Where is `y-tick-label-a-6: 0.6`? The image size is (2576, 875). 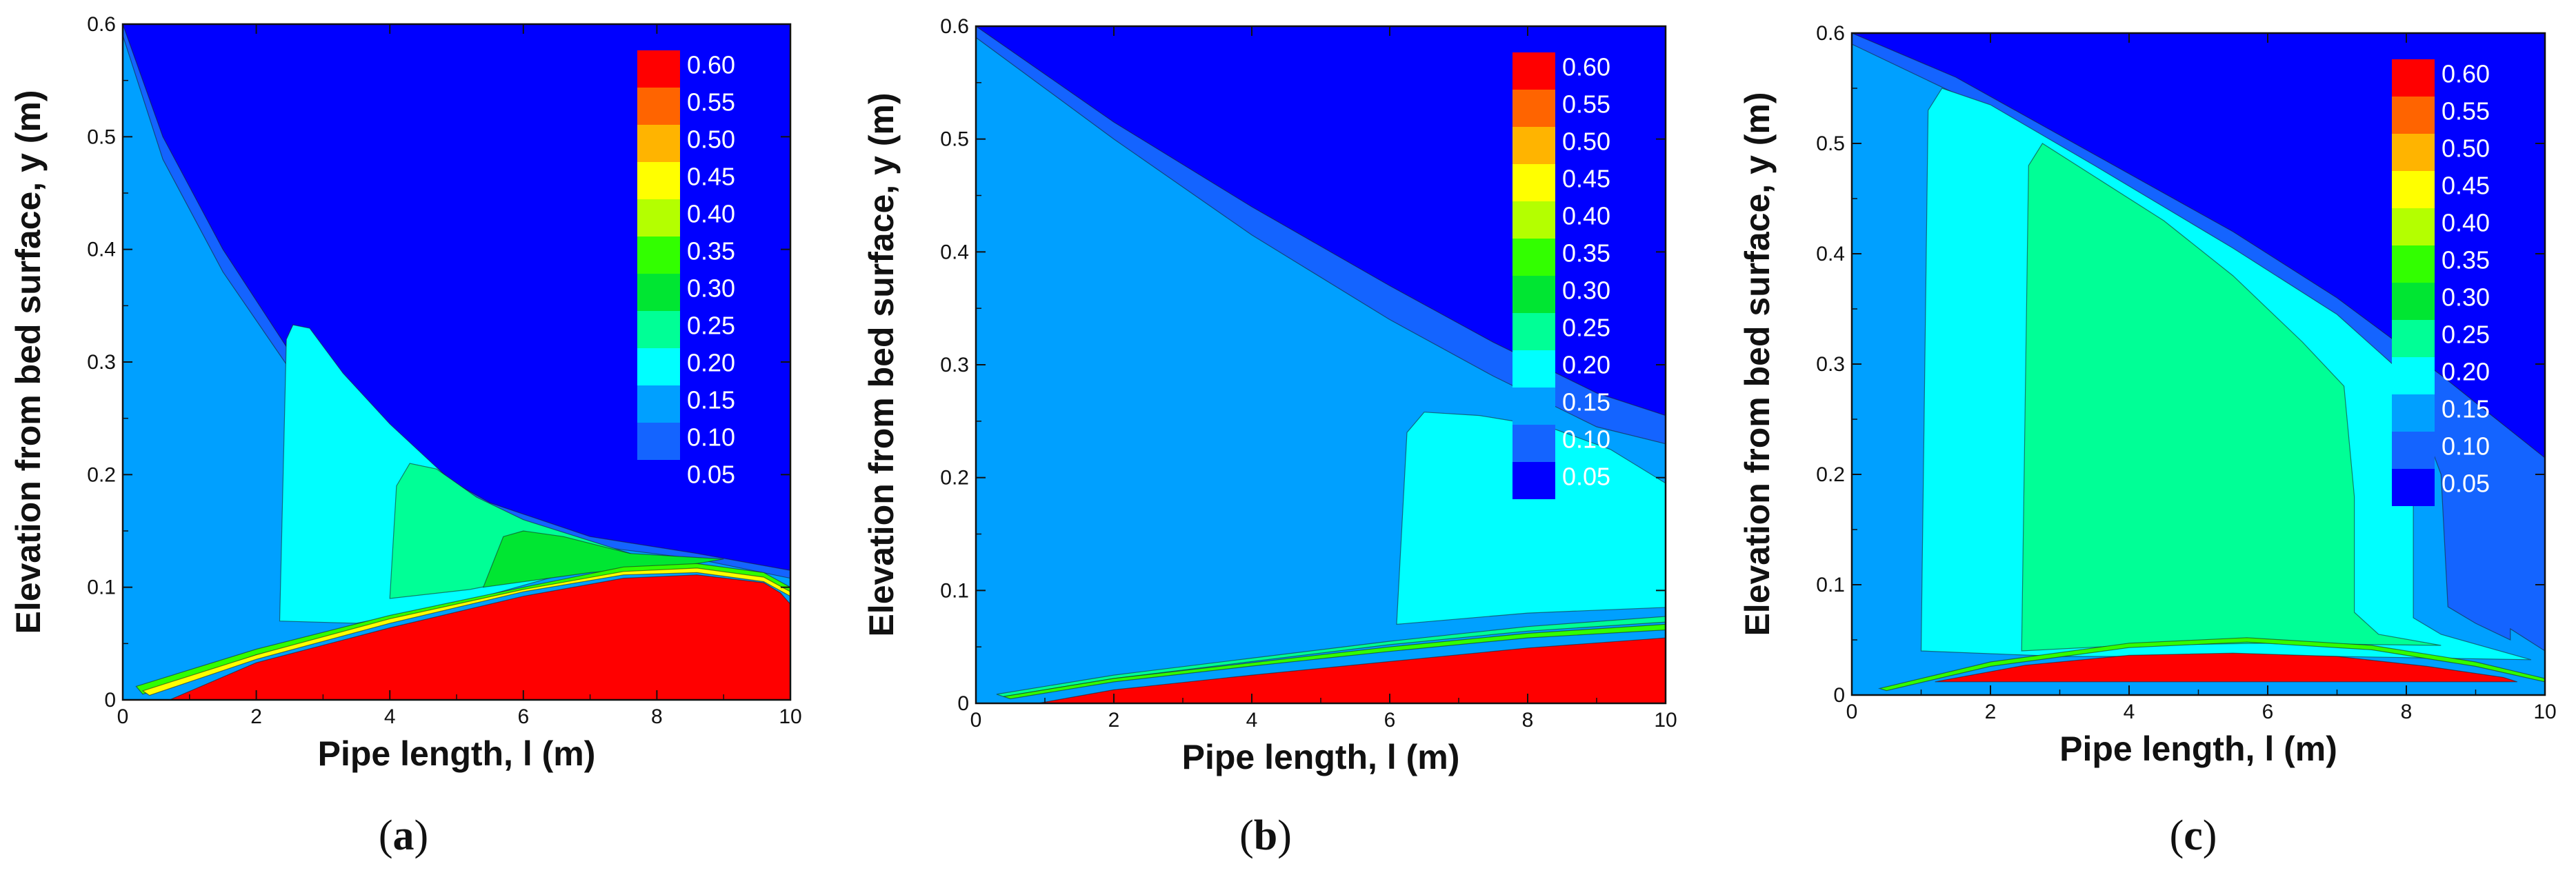
y-tick-label-a-6: 0.6 is located at coordinates (101, 24).